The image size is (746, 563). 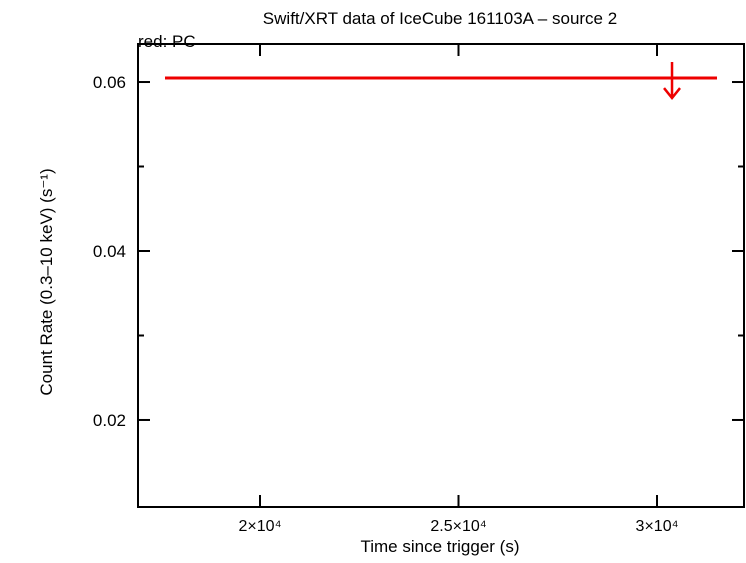 I want to click on upper-limit-arrow, so click(x=672, y=81).